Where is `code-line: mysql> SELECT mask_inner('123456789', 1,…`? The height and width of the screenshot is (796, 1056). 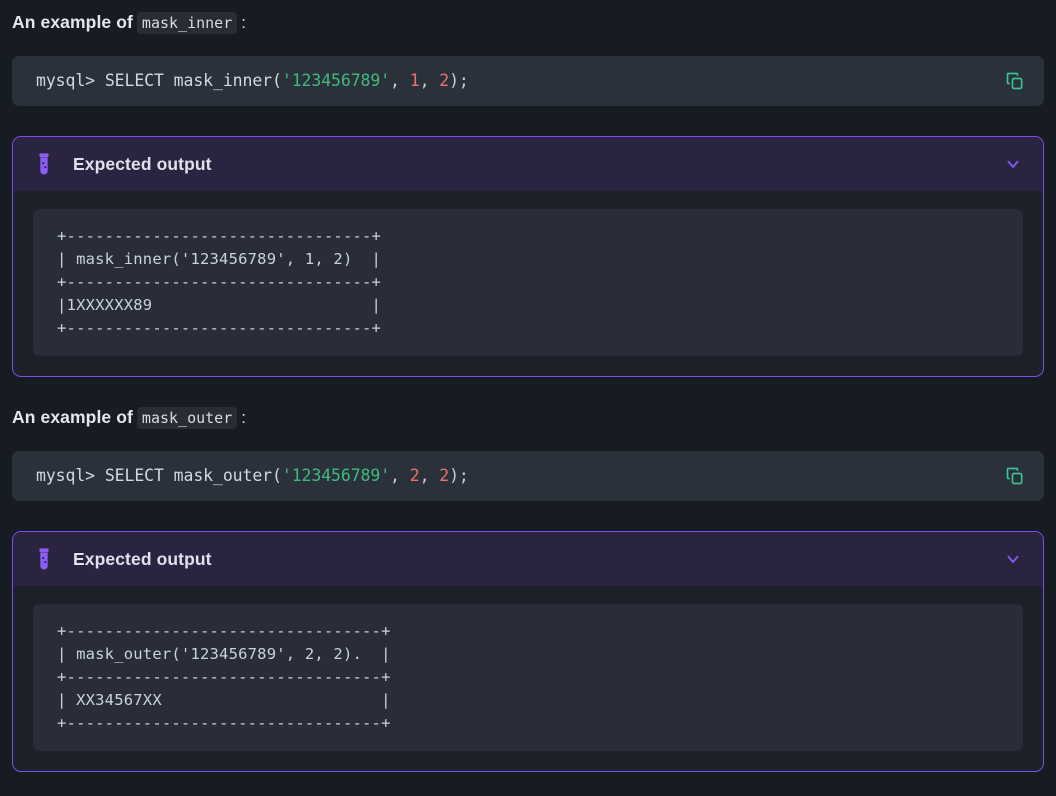 code-line: mysql> SELECT mask_inner('123456789', 1,… is located at coordinates (252, 80).